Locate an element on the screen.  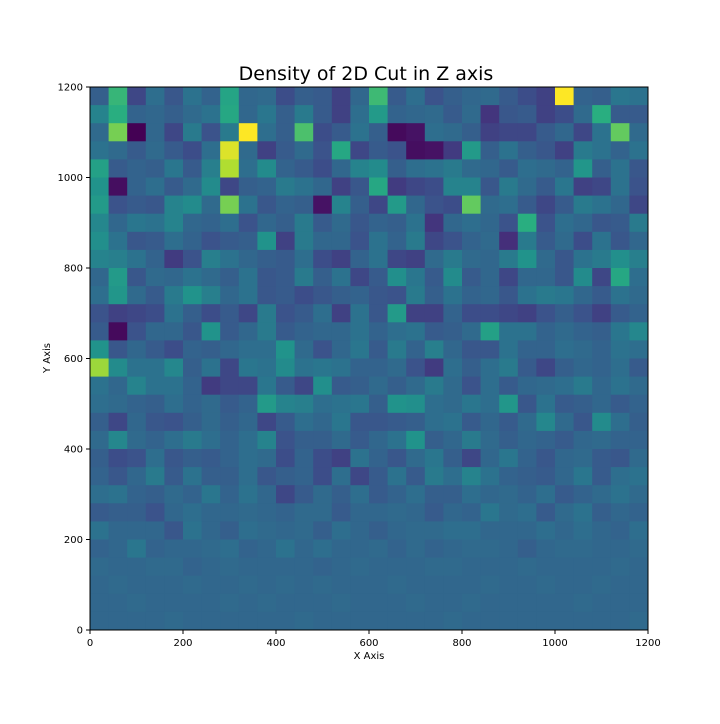
x-tick-label: 200 is located at coordinates (182, 643).